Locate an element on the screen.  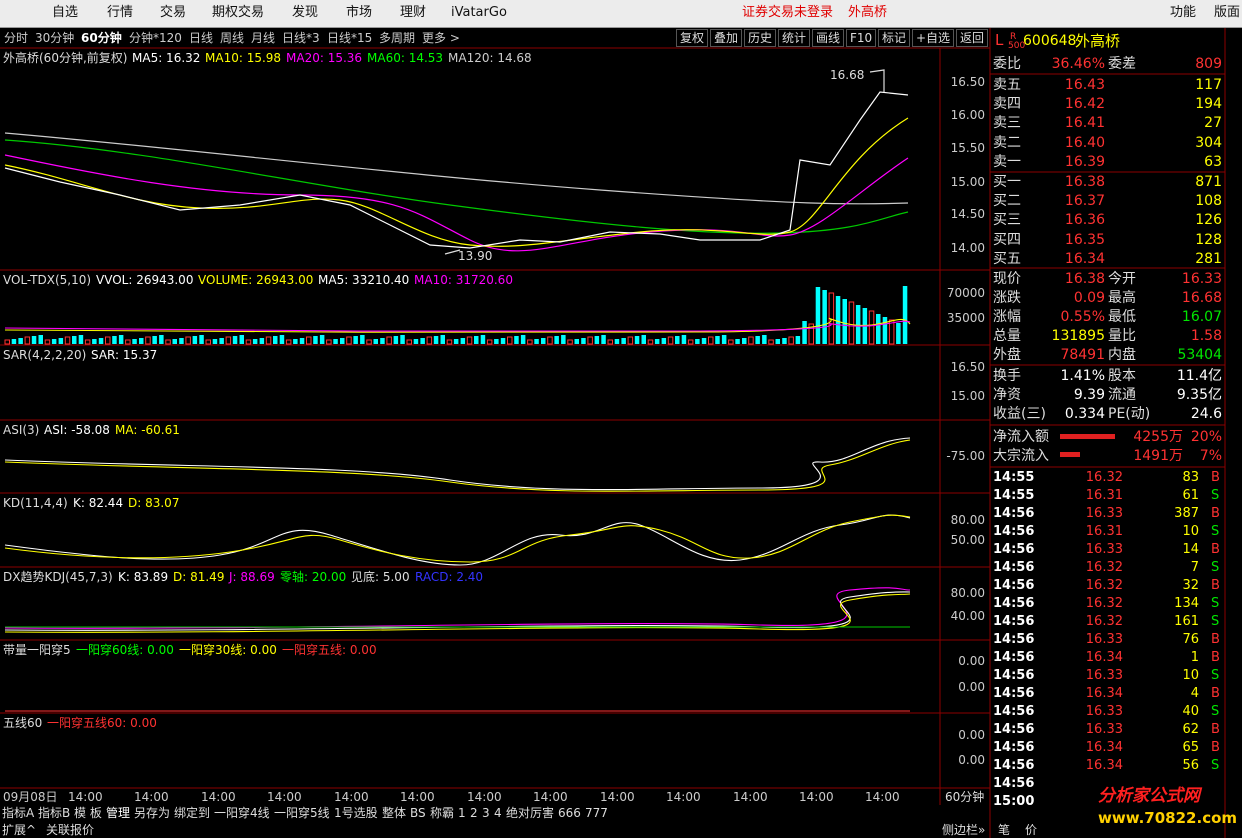
menu-item: 行情 is located at coordinates (120, 12).